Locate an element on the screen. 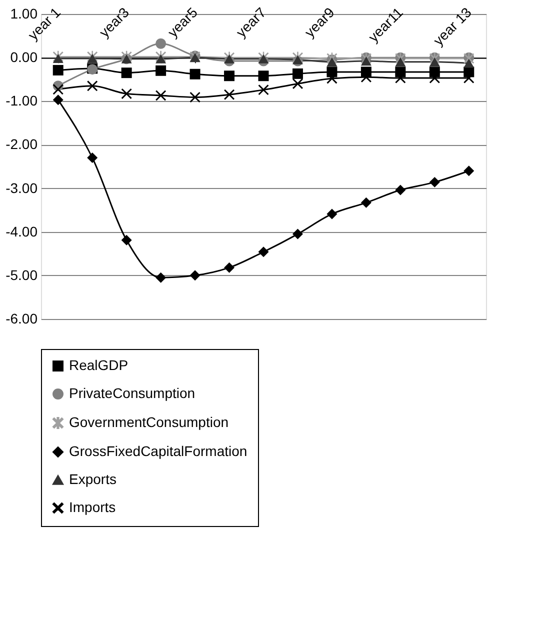 This screenshot has height=638, width=534. y-tick-label: 0.00 is located at coordinates (24, 57).